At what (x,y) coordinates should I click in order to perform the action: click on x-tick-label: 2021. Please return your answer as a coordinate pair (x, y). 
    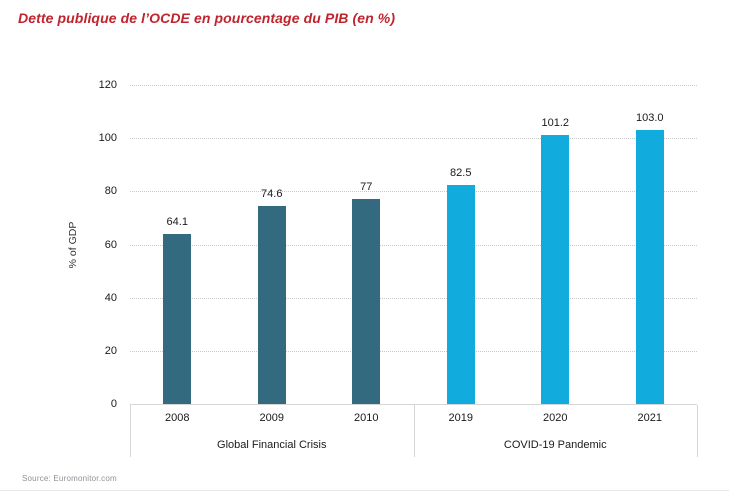
    Looking at the image, I should click on (649, 418).